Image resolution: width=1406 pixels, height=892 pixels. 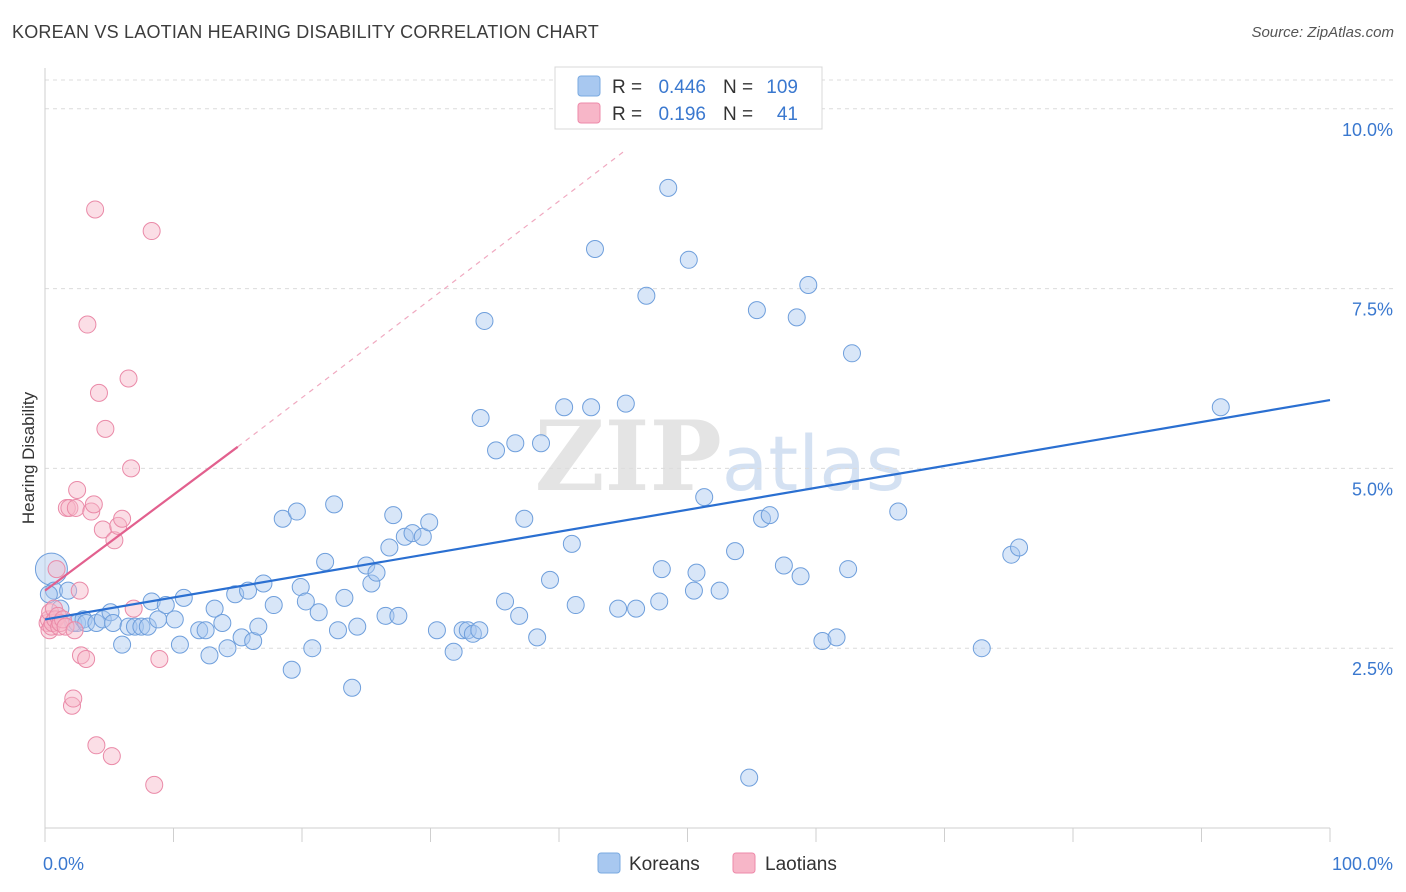 I want to click on legend-r-label: R =, so click(x=627, y=87).